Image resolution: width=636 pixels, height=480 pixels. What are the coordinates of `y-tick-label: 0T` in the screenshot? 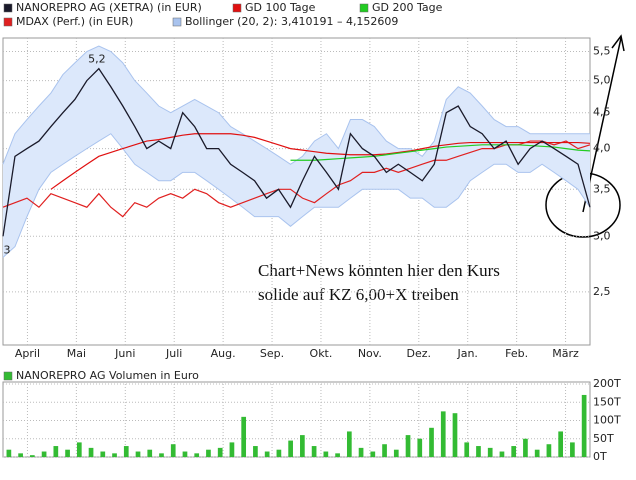 It's located at (600, 456).